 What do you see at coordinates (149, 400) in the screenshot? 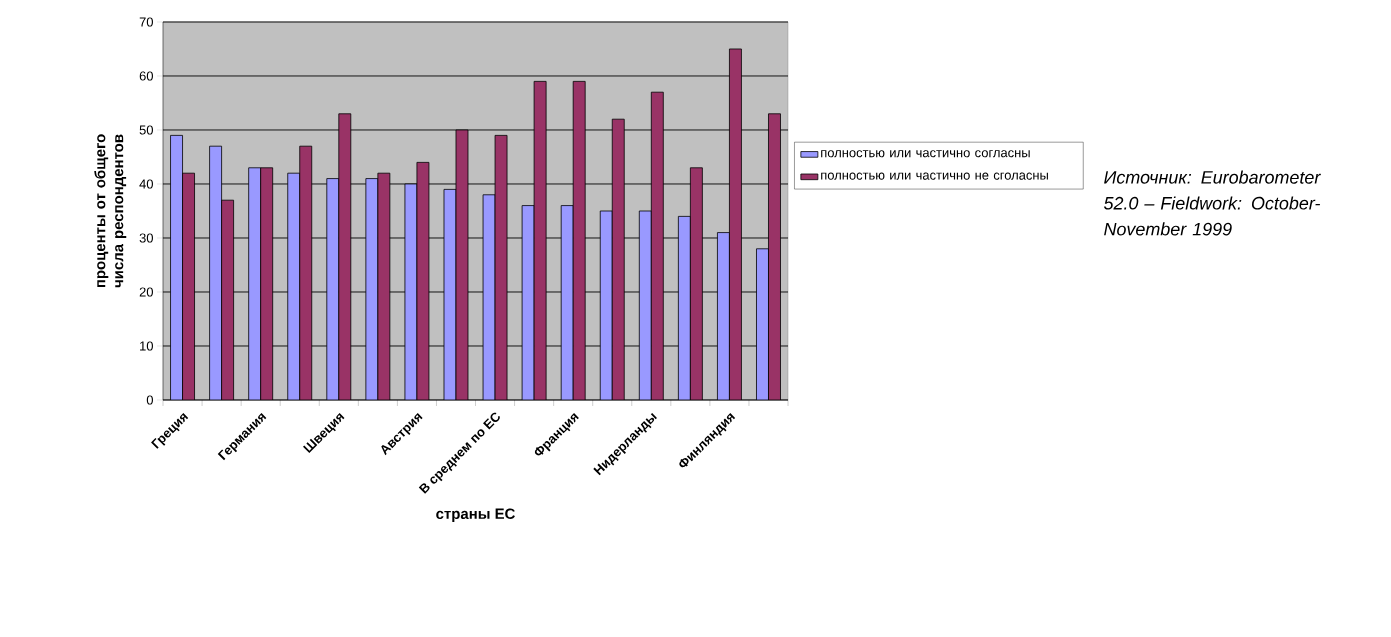
I see `y-tick-label: 0` at bounding box center [149, 400].